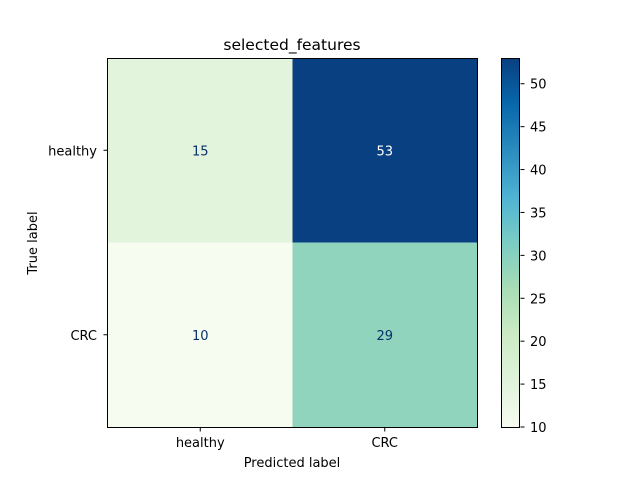 The height and width of the screenshot is (480, 640). I want to click on cell-value-label: 53, so click(384, 151).